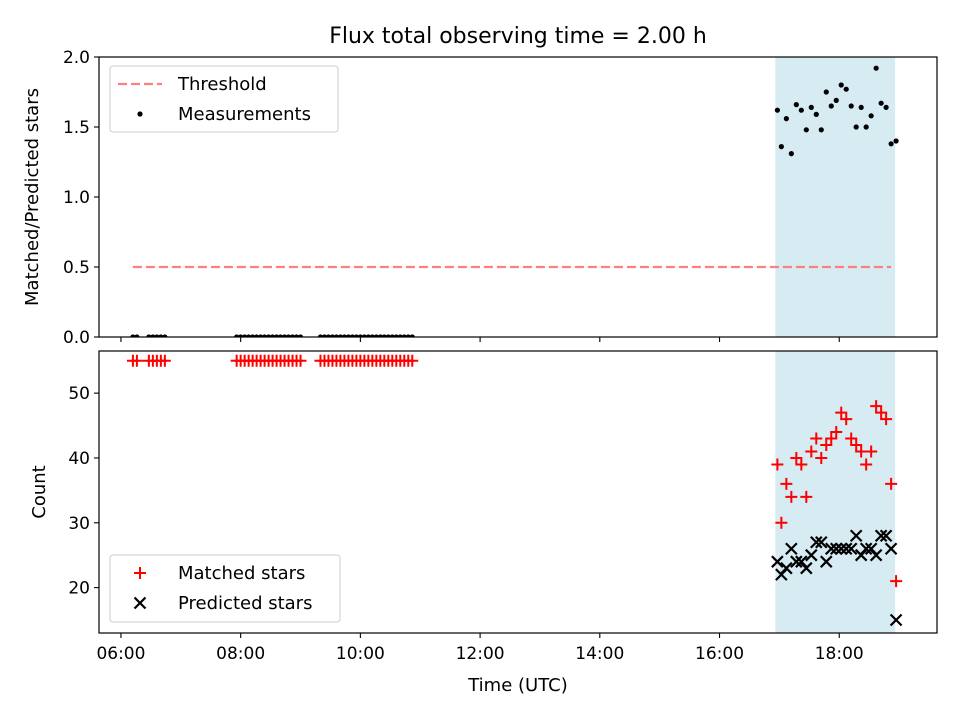 This screenshot has width=960, height=720. Describe the element at coordinates (76, 268) in the screenshot. I see `y-tick-label: 0.5` at that location.